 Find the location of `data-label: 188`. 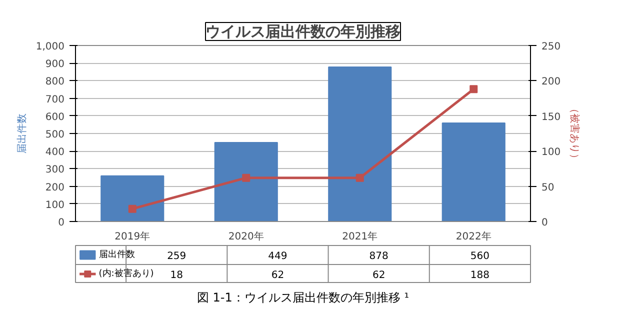

data-label: 188 is located at coordinates (480, 275).